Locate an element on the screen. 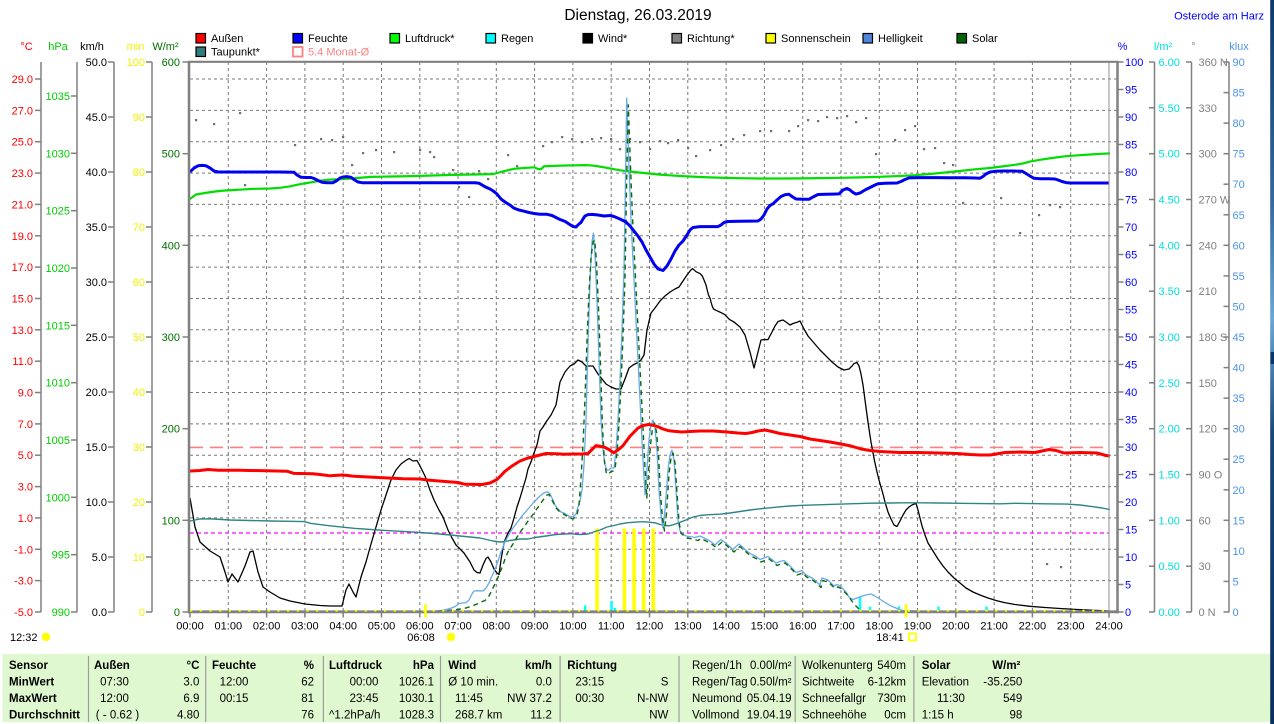  svg-text: 5 is located at coordinates (1128, 586).